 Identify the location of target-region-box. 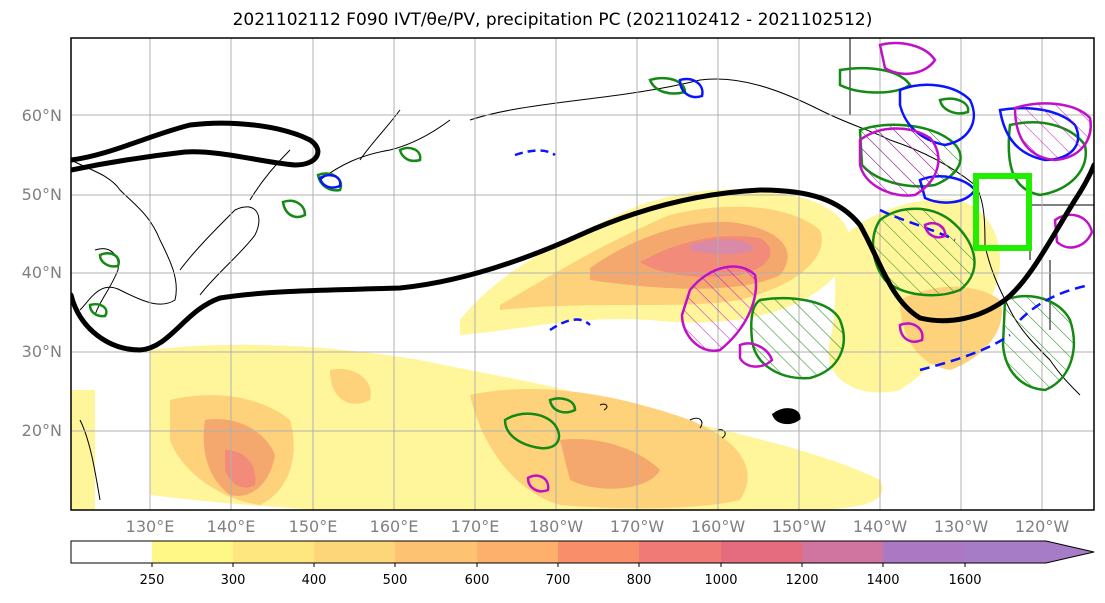
(1002, 212).